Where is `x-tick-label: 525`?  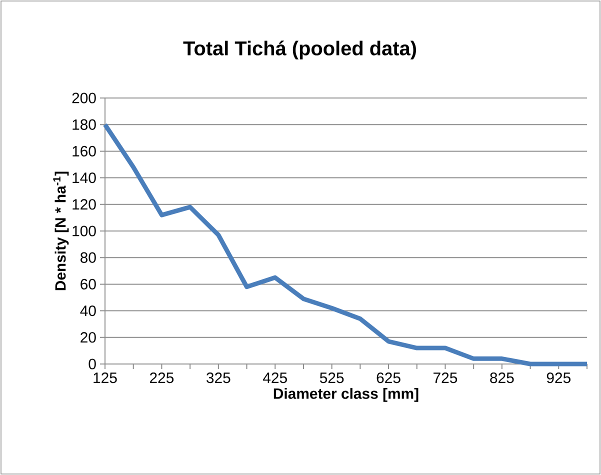 x-tick-label: 525 is located at coordinates (332, 378).